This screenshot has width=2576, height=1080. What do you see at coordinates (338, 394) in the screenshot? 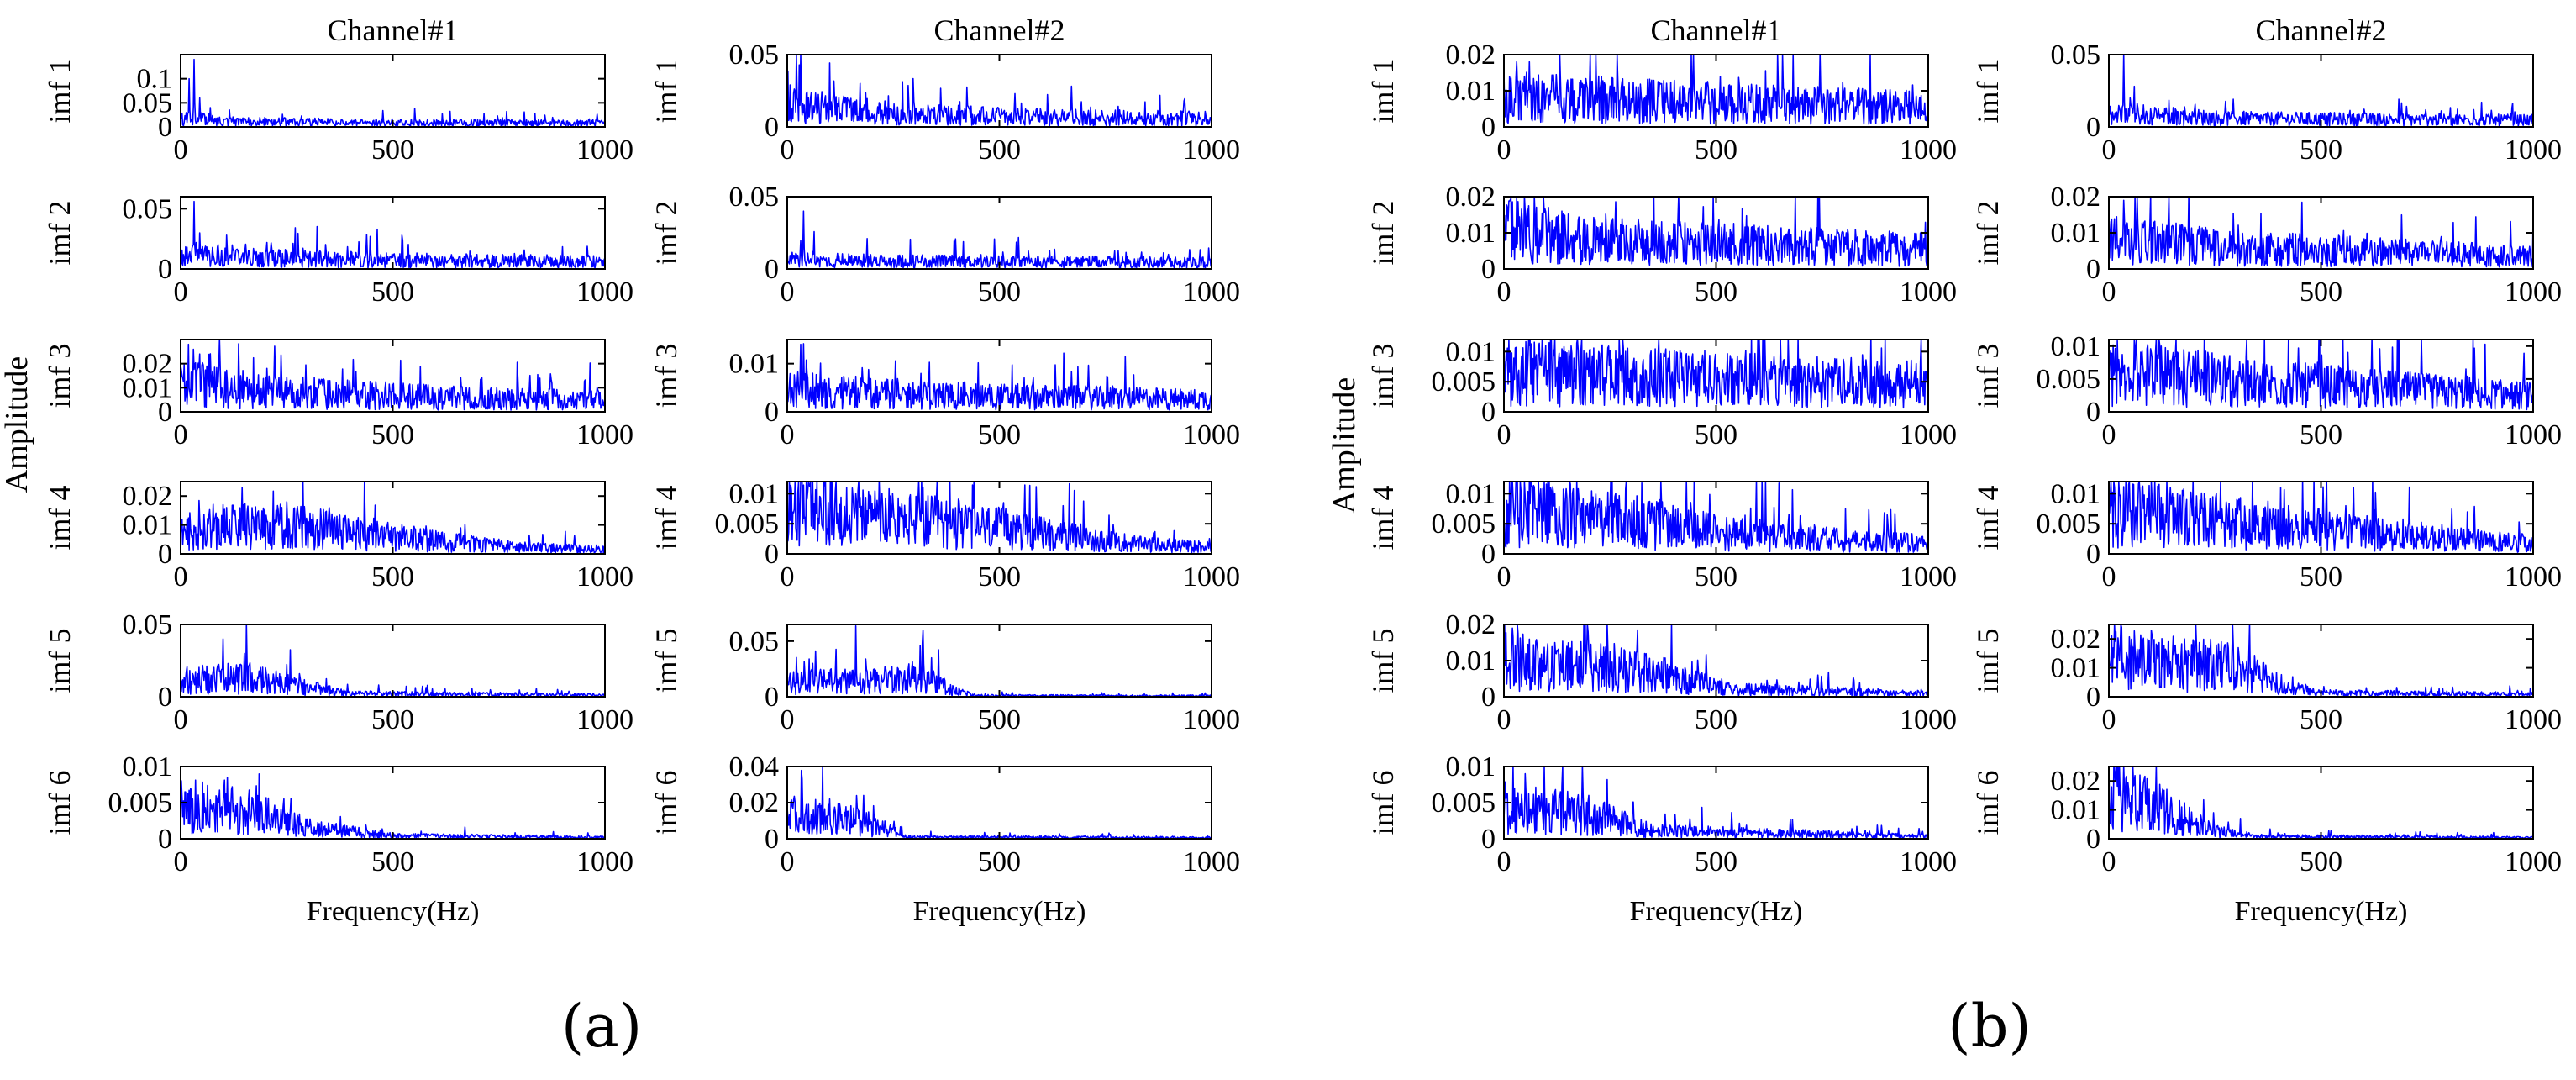
I see `subplot-imf3: 00.010.02 0 500 1000 imf 3` at bounding box center [338, 394].